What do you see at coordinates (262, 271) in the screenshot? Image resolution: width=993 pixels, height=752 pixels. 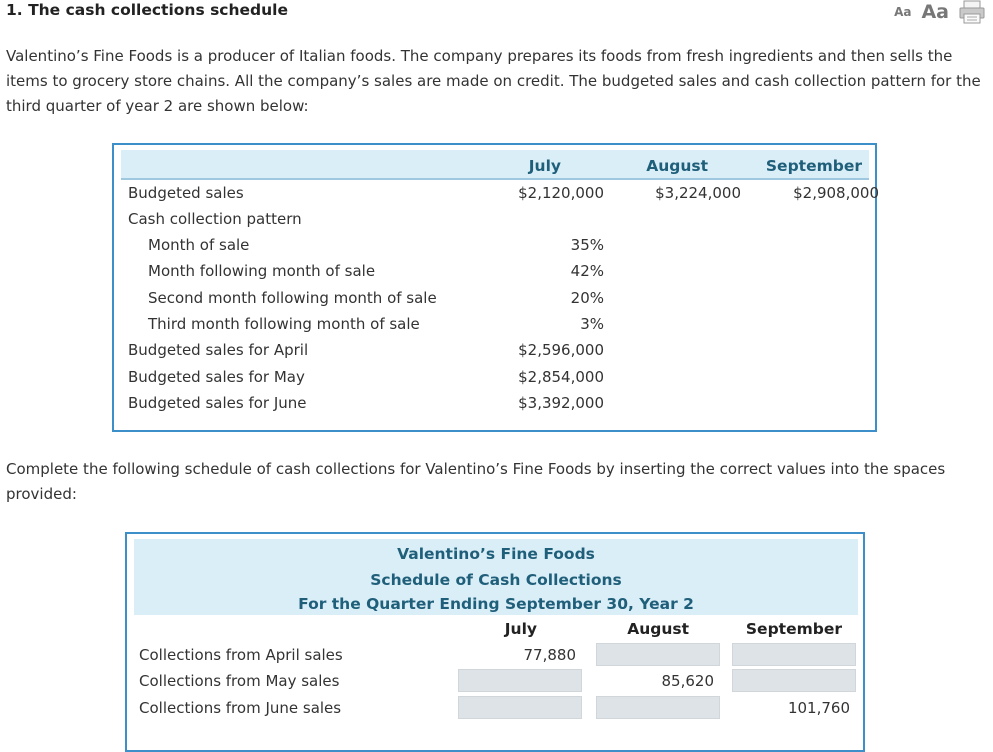 I see `given-row-label: Month following month of sale` at bounding box center [262, 271].